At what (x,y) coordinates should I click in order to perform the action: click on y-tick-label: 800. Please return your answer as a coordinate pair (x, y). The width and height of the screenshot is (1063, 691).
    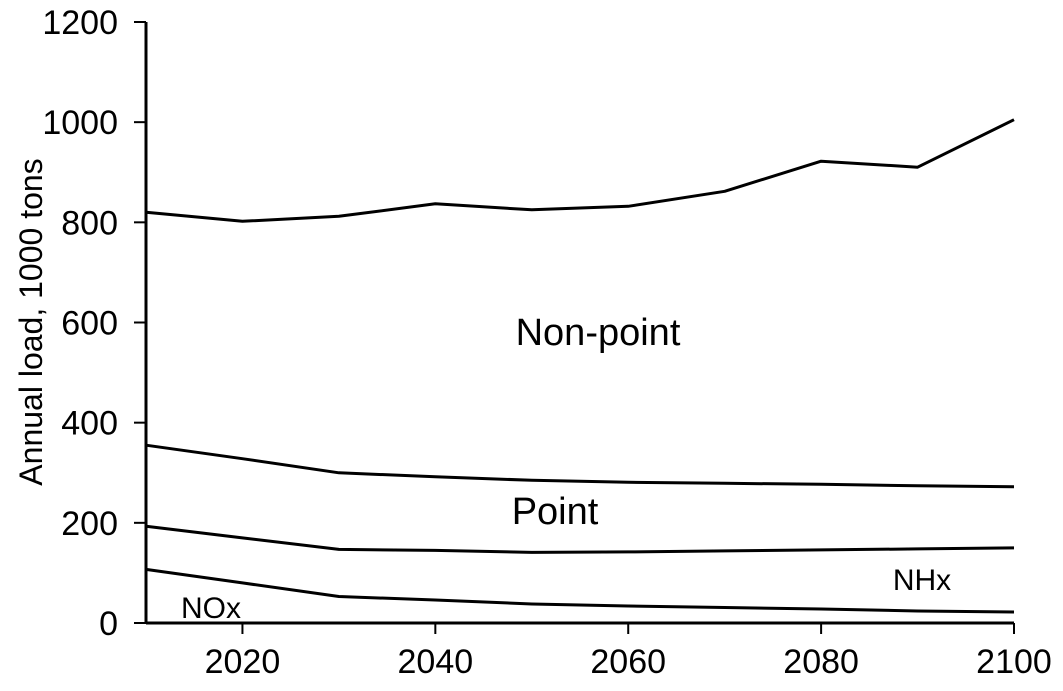
    Looking at the image, I should click on (89, 223).